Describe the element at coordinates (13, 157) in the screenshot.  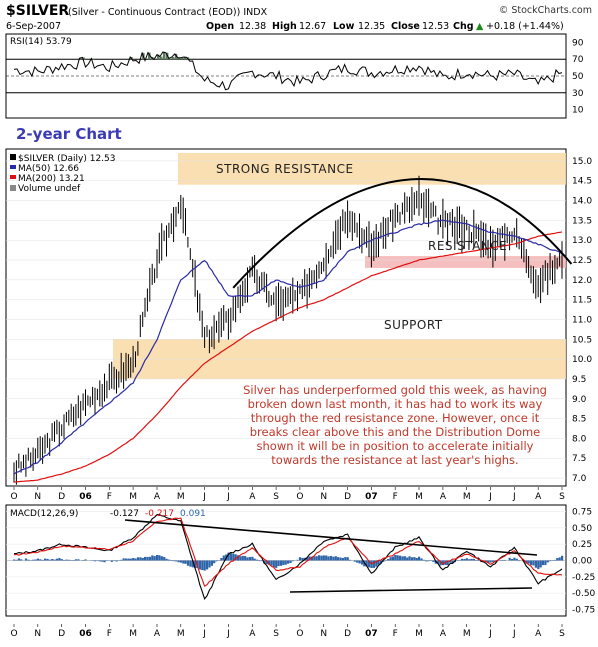
I see `legend-swatch-price` at that location.